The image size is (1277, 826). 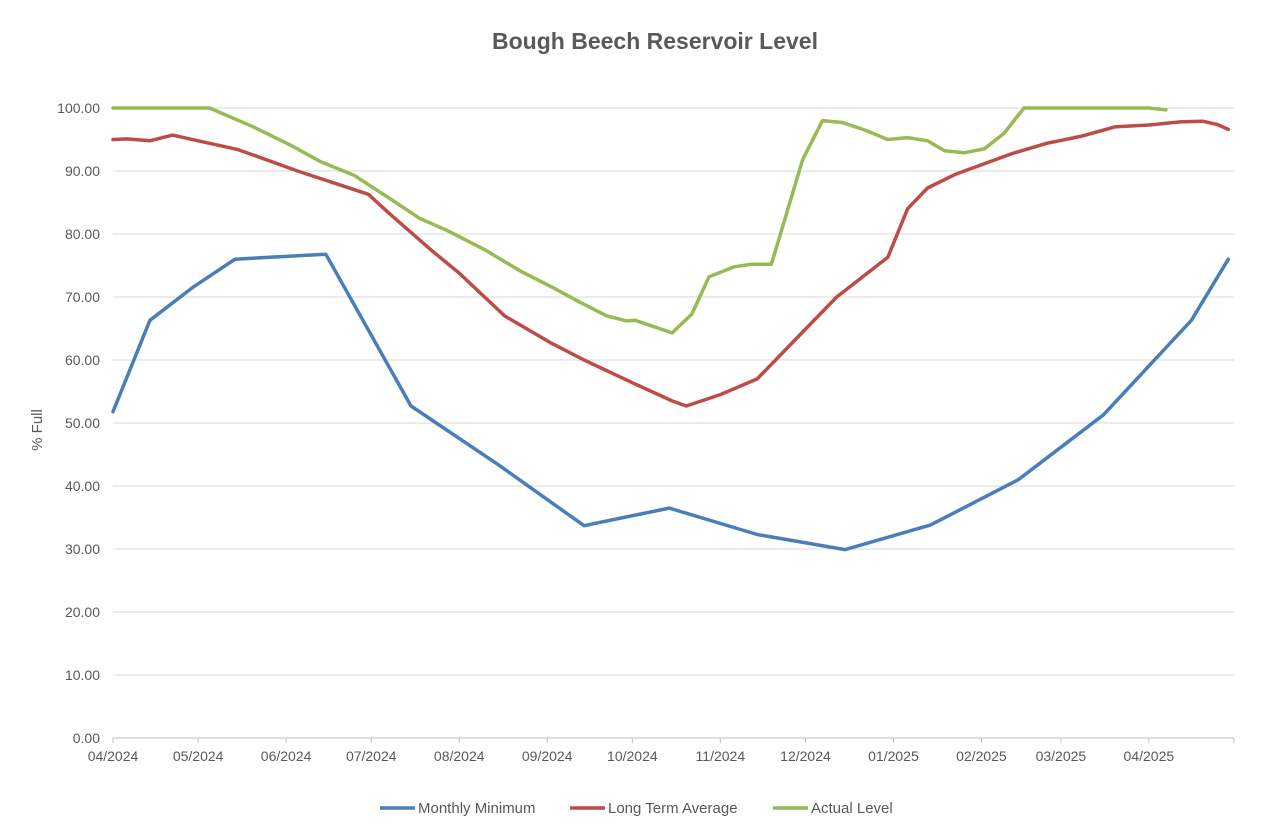 I want to click on x-tick-label: 04/2024, so click(x=113, y=756).